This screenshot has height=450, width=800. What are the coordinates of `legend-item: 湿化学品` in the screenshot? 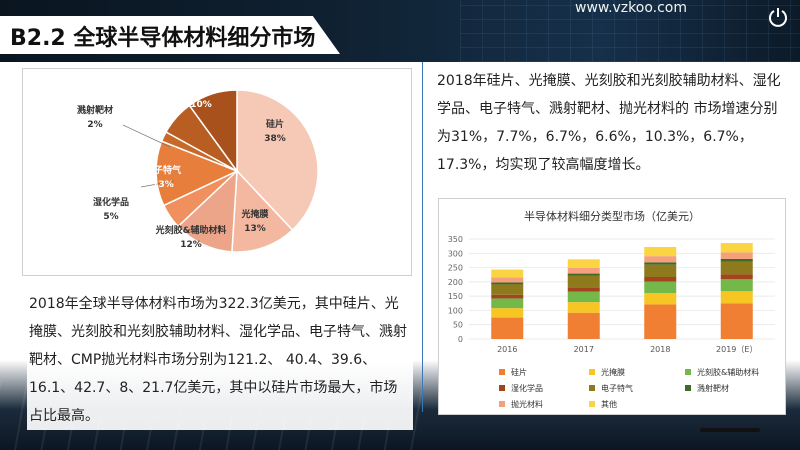 It's located at (544, 388).